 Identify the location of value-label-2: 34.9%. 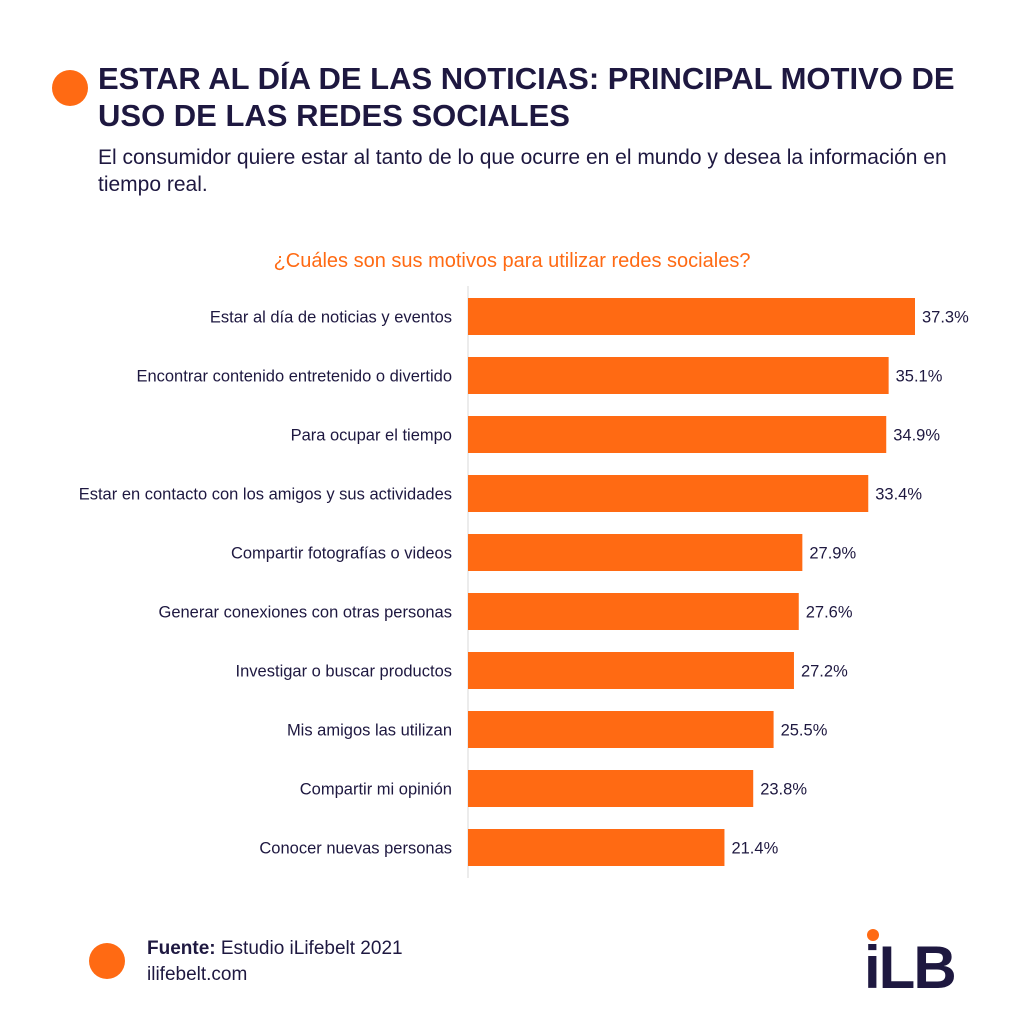
(916, 436).